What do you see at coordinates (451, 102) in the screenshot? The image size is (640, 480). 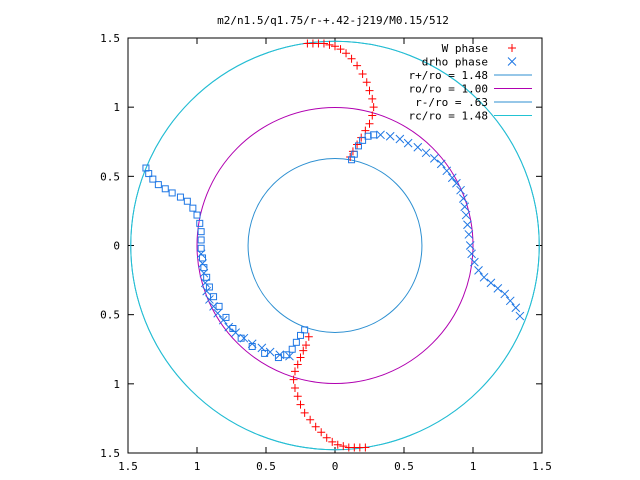 I see `legend-label: r-/ro = .63` at bounding box center [451, 102].